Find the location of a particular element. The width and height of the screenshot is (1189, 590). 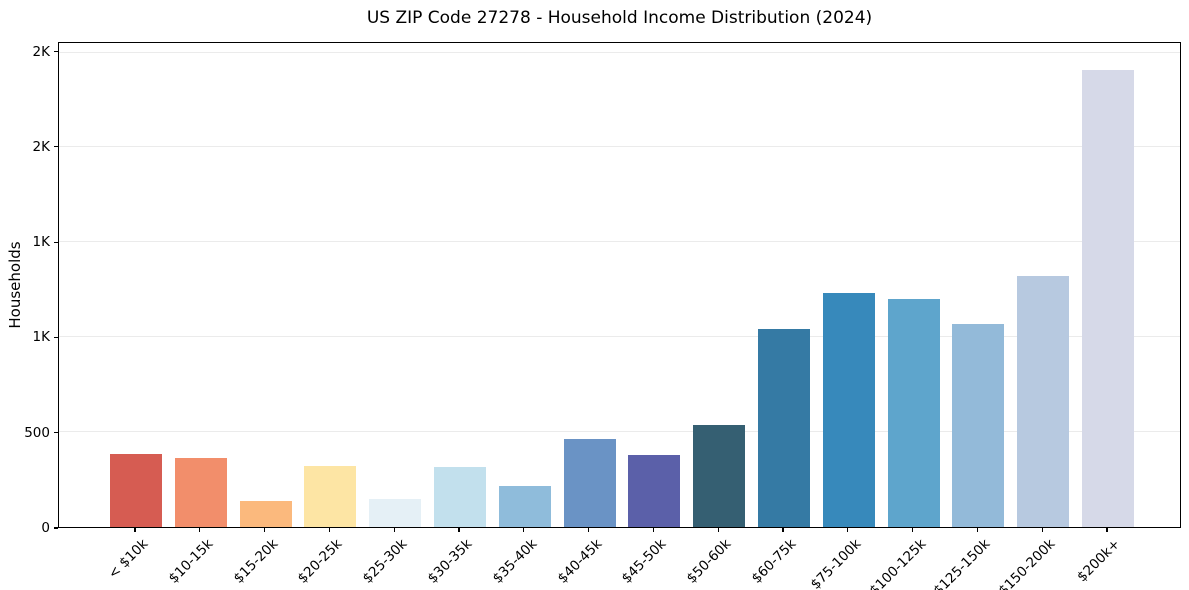

bar-$40-45k is located at coordinates (589, 482).